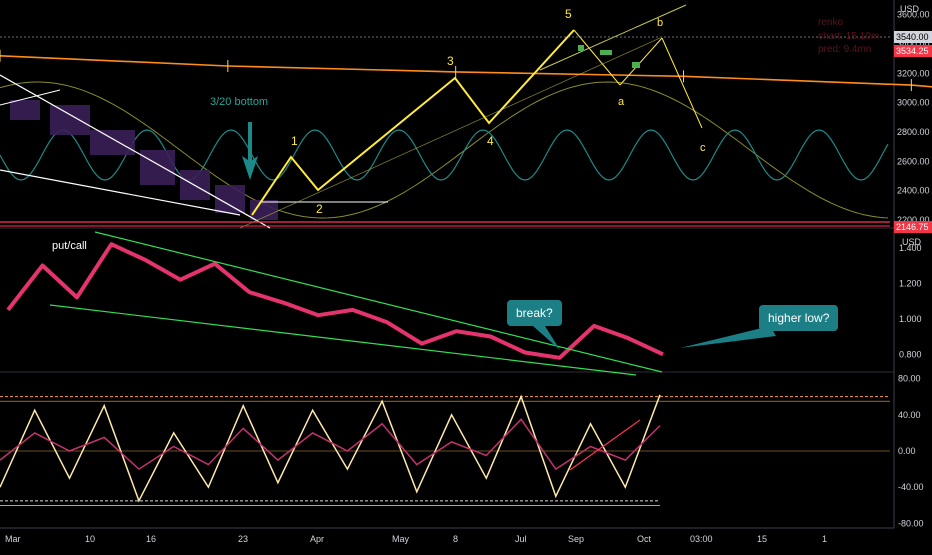 This screenshot has height=555, width=932. I want to click on callout-higher-low: higher low?, so click(799, 318).